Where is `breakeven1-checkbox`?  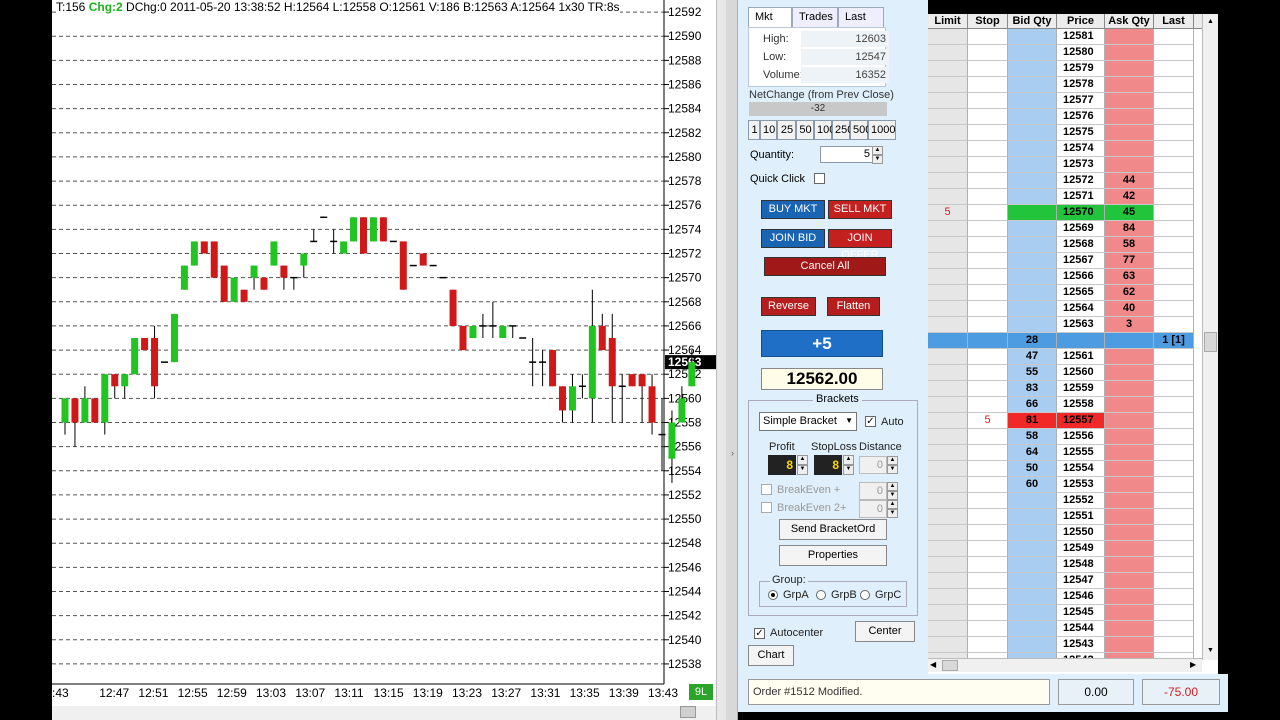
breakeven1-checkbox is located at coordinates (766, 489).